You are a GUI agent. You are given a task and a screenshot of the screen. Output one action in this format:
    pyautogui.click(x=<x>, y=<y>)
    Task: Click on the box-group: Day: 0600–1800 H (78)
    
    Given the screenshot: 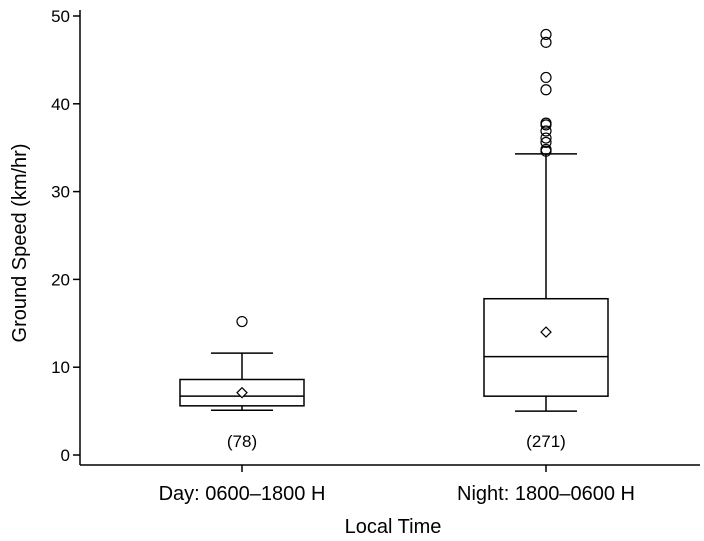 What is the action you would take?
    pyautogui.click(x=242, y=410)
    